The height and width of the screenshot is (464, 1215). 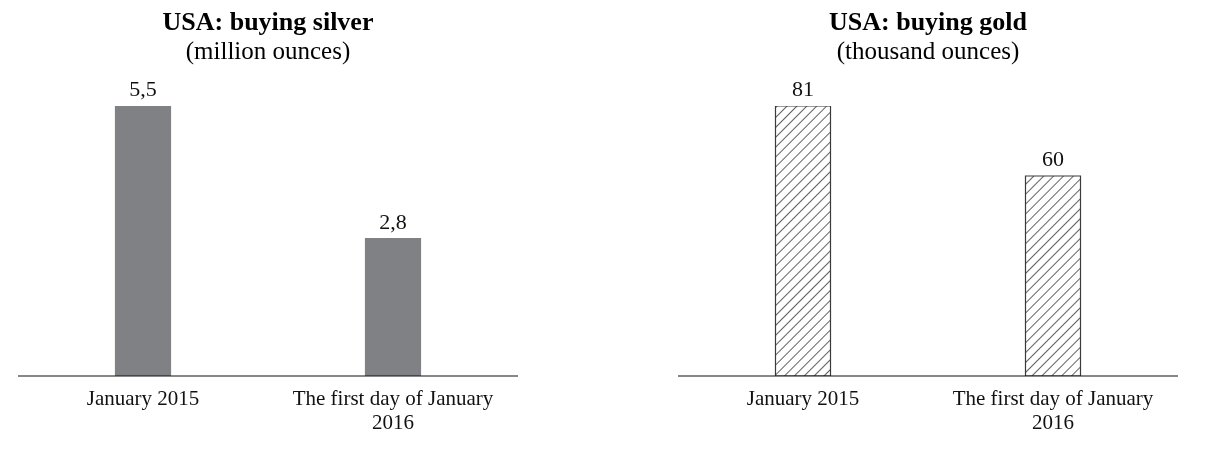 What do you see at coordinates (803, 88) in the screenshot?
I see `data-label: 81` at bounding box center [803, 88].